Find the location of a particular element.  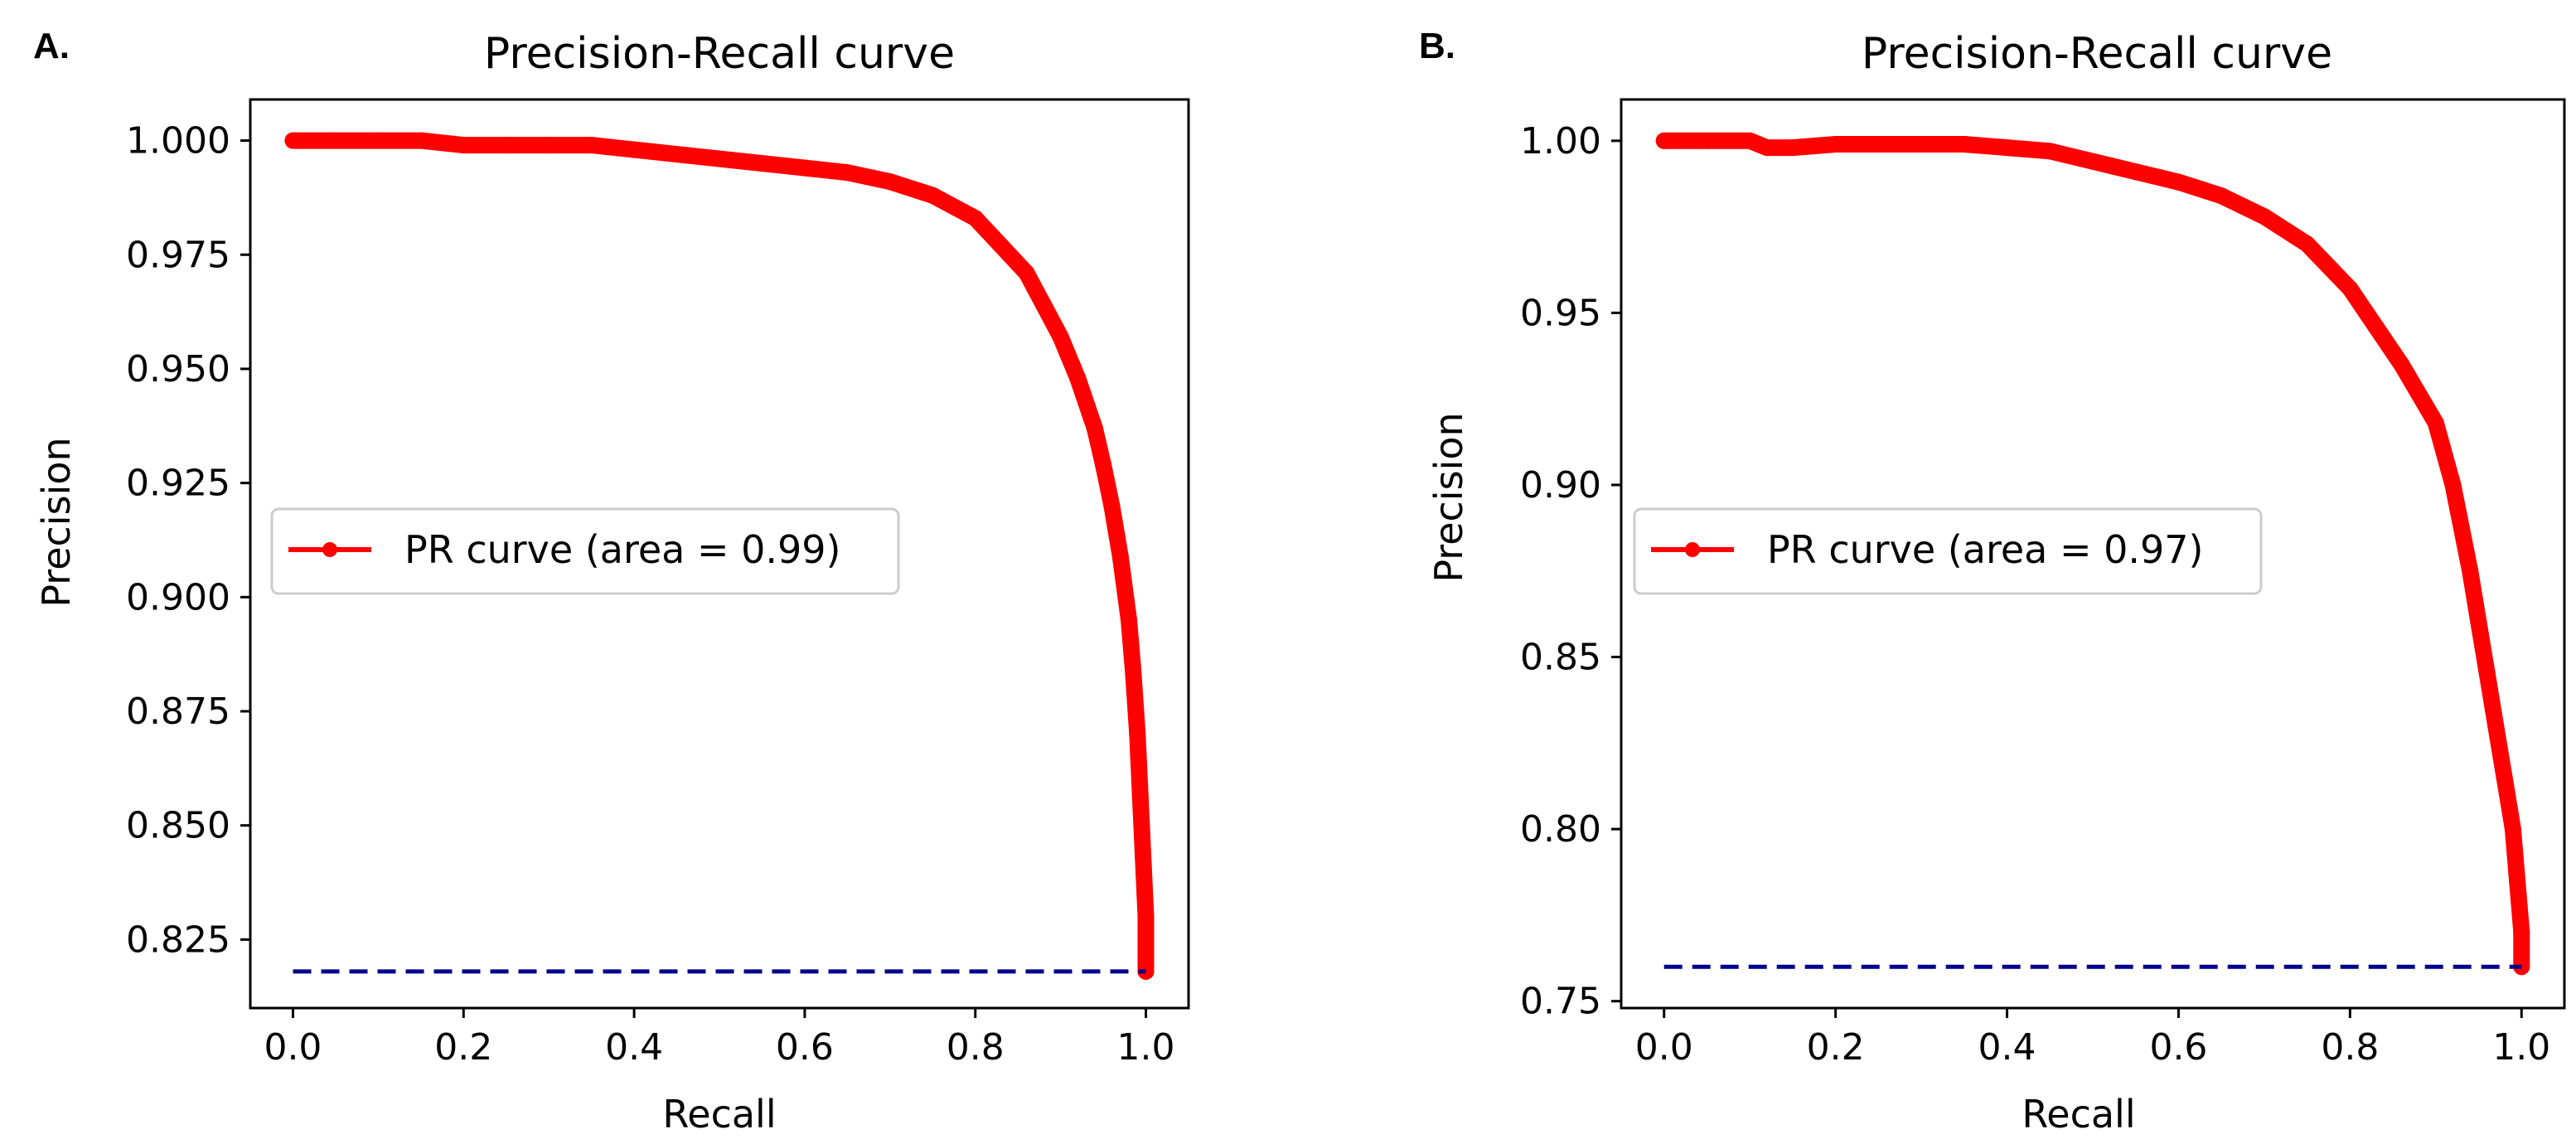

panel-b-x-tick-label: 0.2 is located at coordinates (1836, 1047).